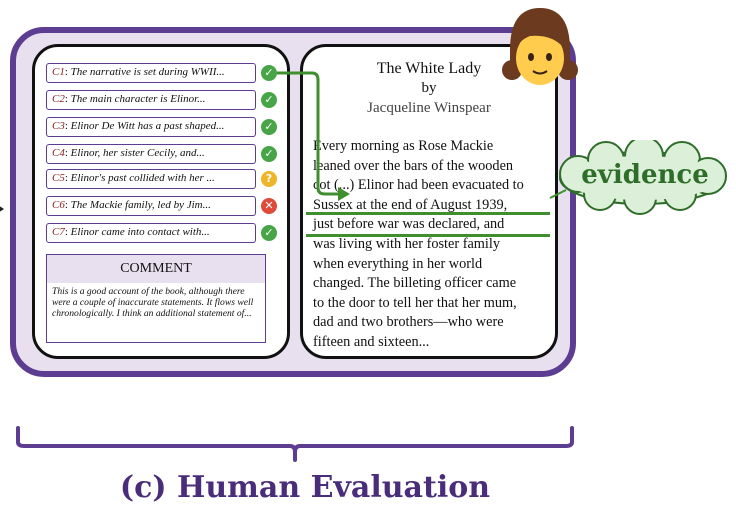 Image resolution: width=736 pixels, height=508 pixels. I want to click on claim-id: C4, so click(58, 153).